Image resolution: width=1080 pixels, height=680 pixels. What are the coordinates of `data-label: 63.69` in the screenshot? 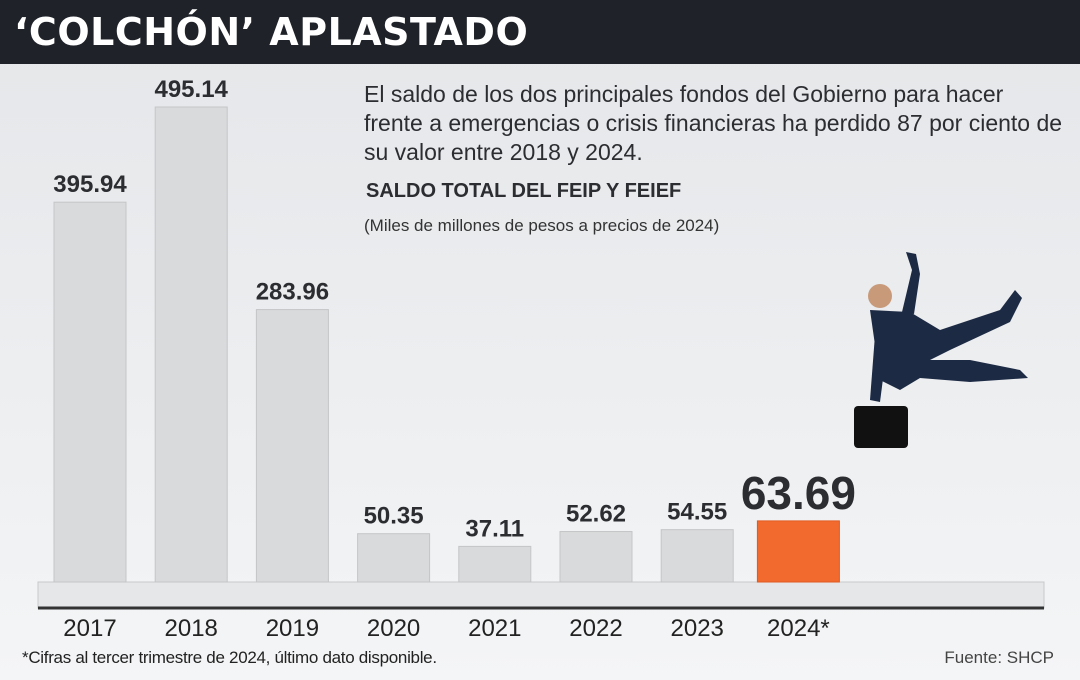 It's located at (798, 493).